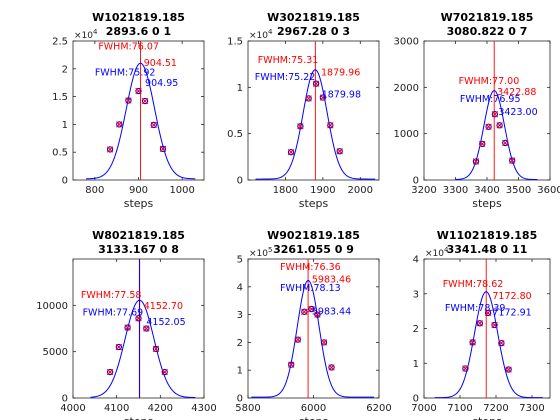 The height and width of the screenshot is (420, 560). I want to click on x-tick-label: 1000, so click(181, 190).